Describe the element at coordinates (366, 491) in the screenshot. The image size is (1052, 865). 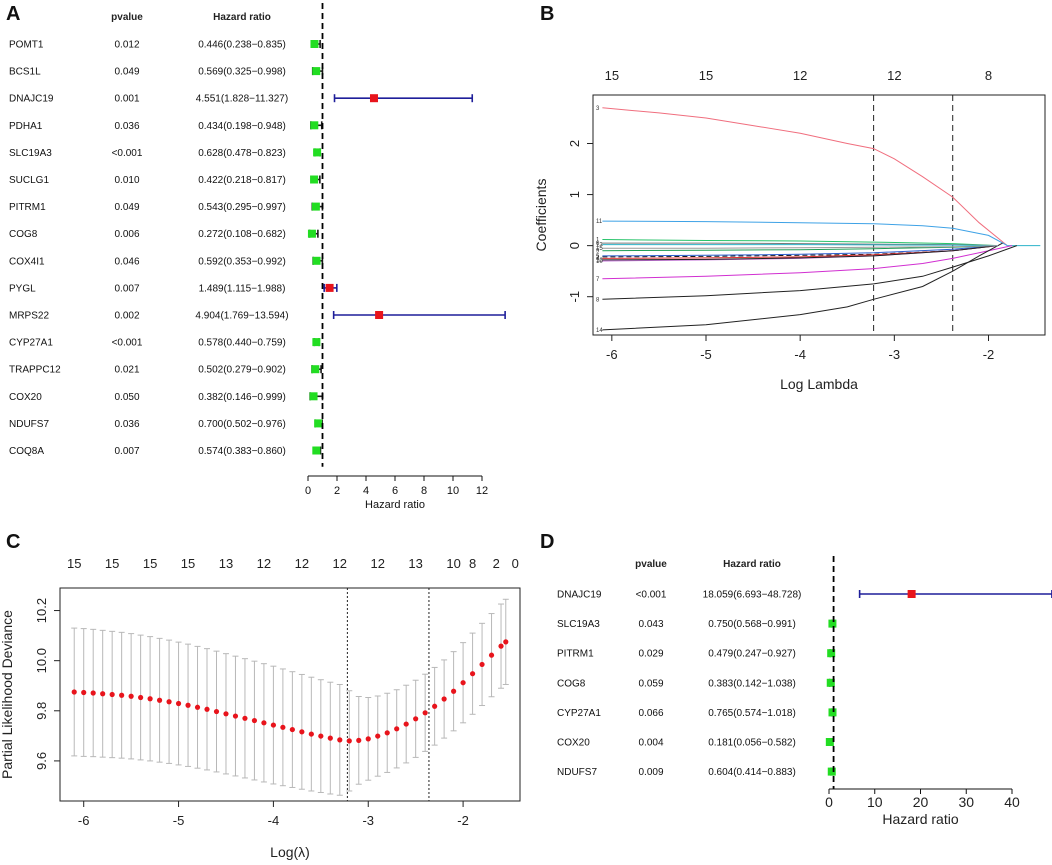
I see `x-tick-label: 4` at that location.